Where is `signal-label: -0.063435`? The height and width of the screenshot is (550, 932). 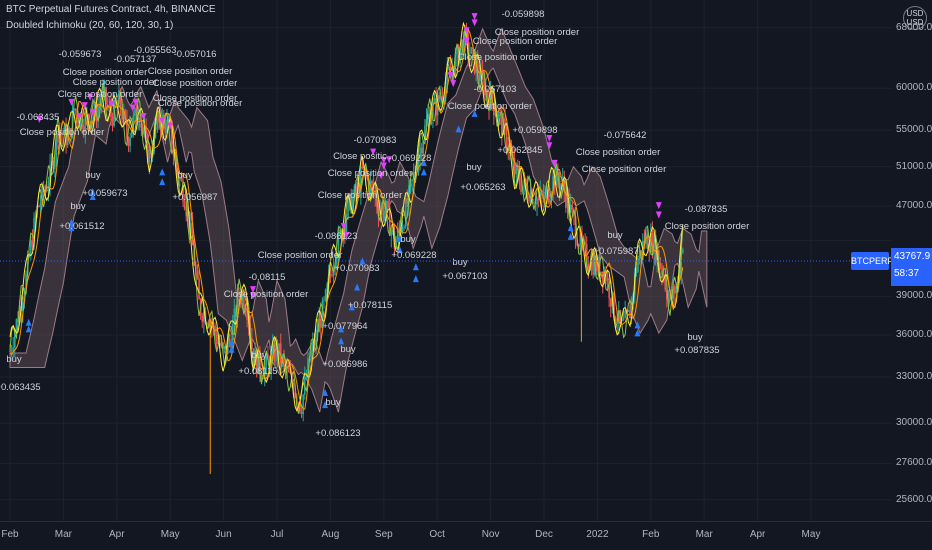 signal-label: -0.063435 is located at coordinates (38, 117).